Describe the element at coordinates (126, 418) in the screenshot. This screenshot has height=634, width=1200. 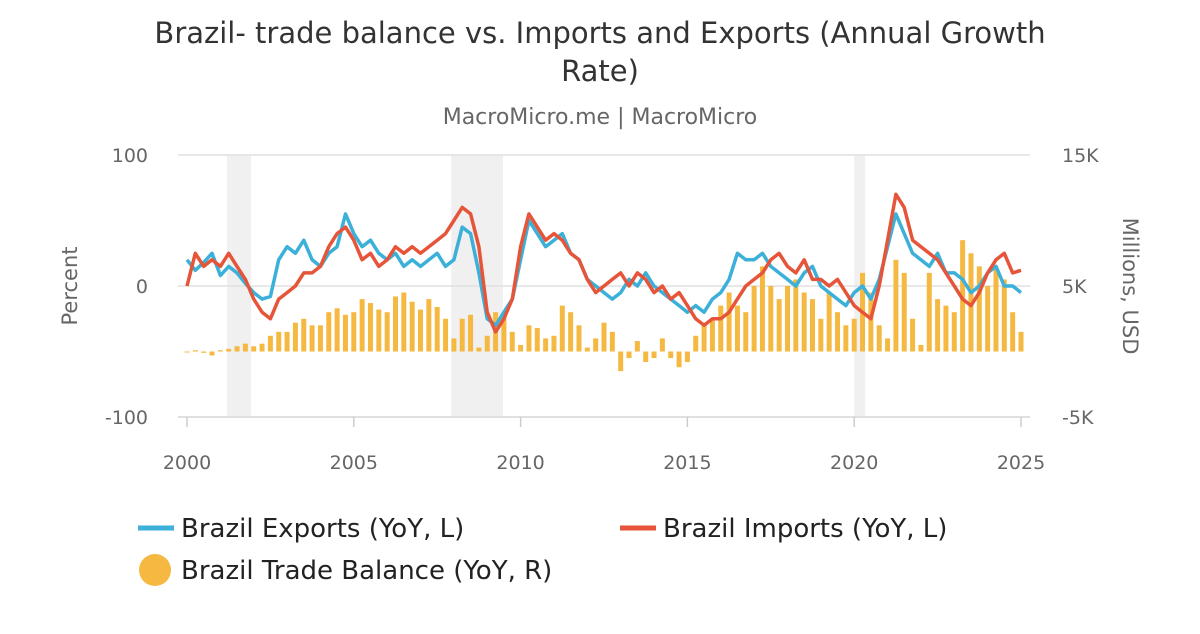
I see `y-tick-label-left: -100` at that location.